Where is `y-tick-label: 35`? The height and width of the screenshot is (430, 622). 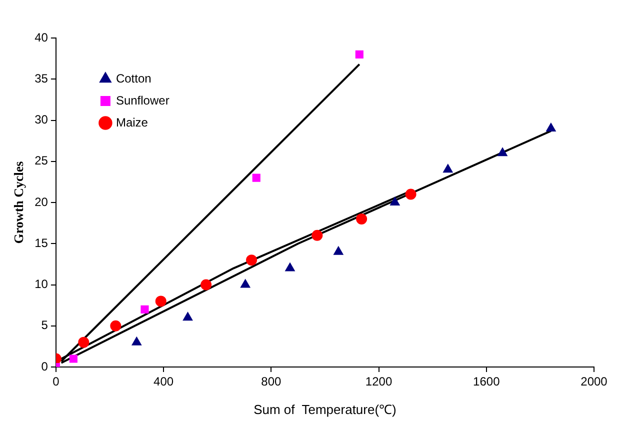 y-tick-label: 35 is located at coordinates (41, 78).